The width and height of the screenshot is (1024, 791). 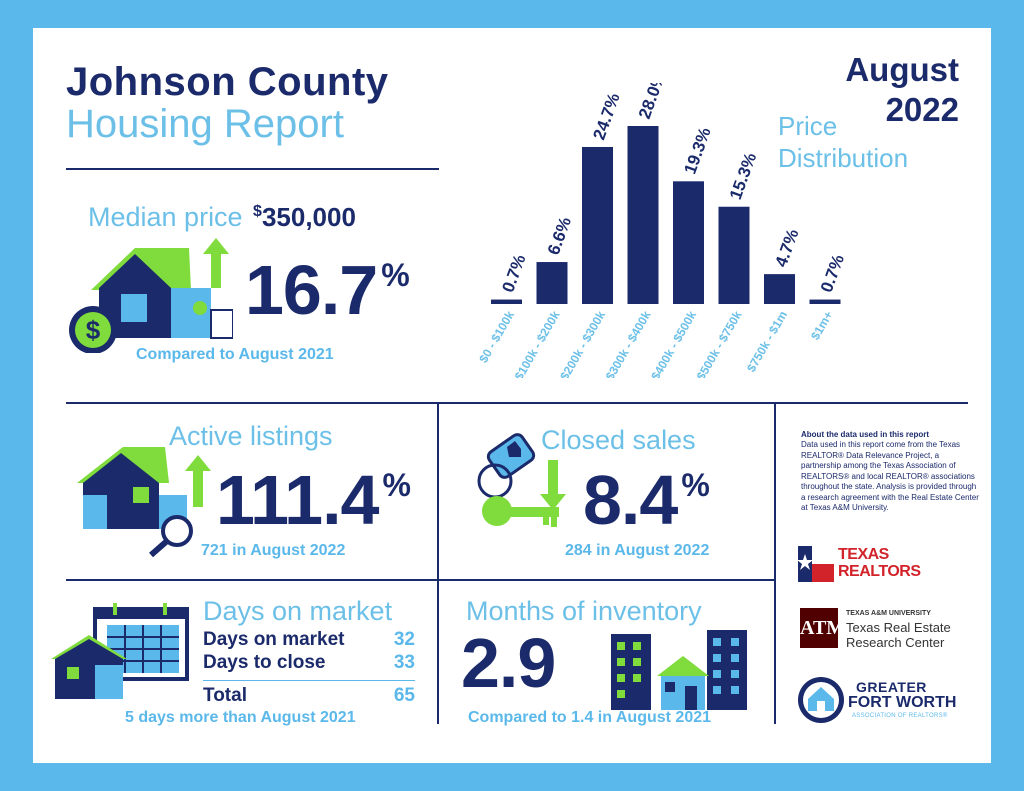 What do you see at coordinates (311, 290) in the screenshot?
I see `median-price-change-value: 16.7` at bounding box center [311, 290].